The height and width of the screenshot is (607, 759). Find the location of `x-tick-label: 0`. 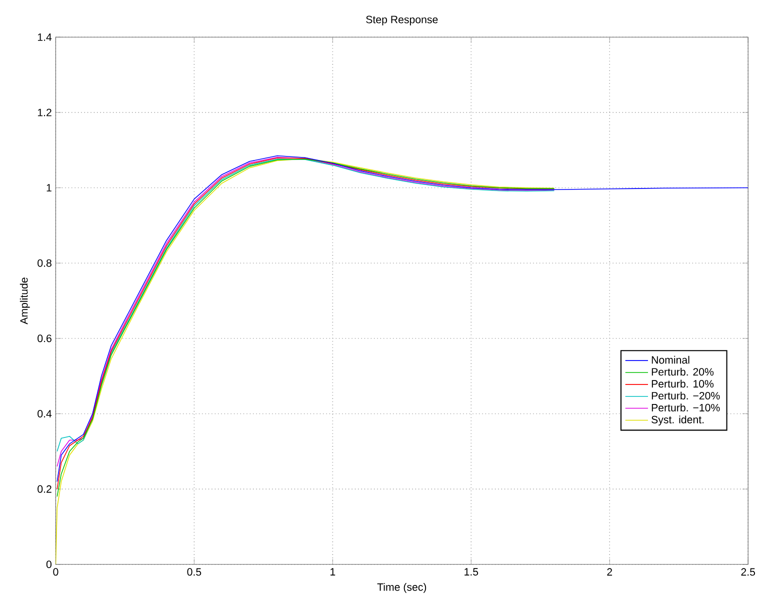

x-tick-label: 0 is located at coordinates (55, 572).